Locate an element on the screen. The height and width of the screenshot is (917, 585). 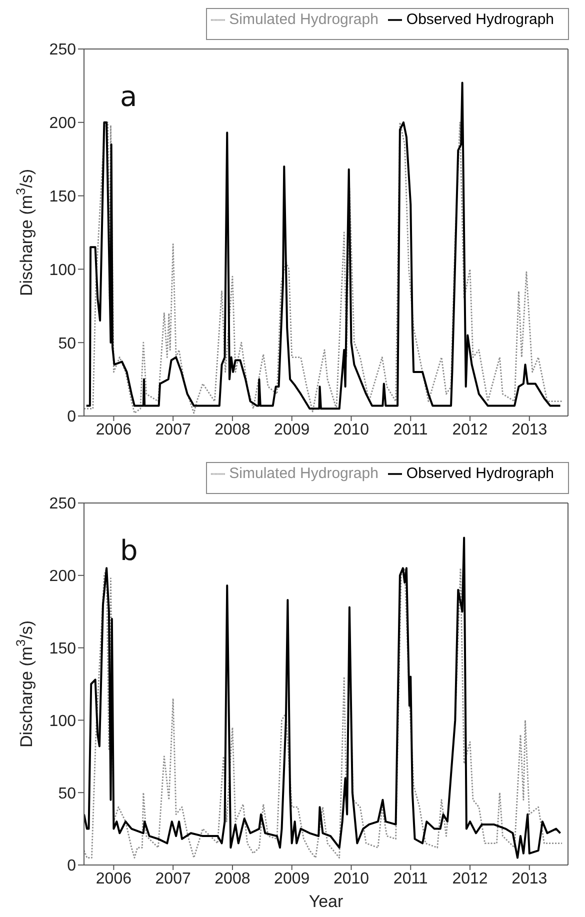
annotation: a is located at coordinates (129, 96).